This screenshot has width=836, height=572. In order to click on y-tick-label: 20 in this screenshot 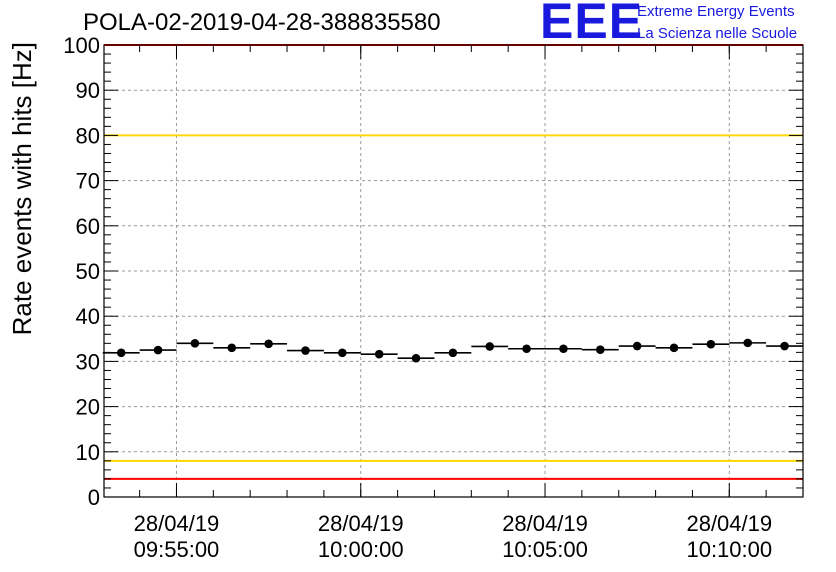, I will do `click(88, 407)`.